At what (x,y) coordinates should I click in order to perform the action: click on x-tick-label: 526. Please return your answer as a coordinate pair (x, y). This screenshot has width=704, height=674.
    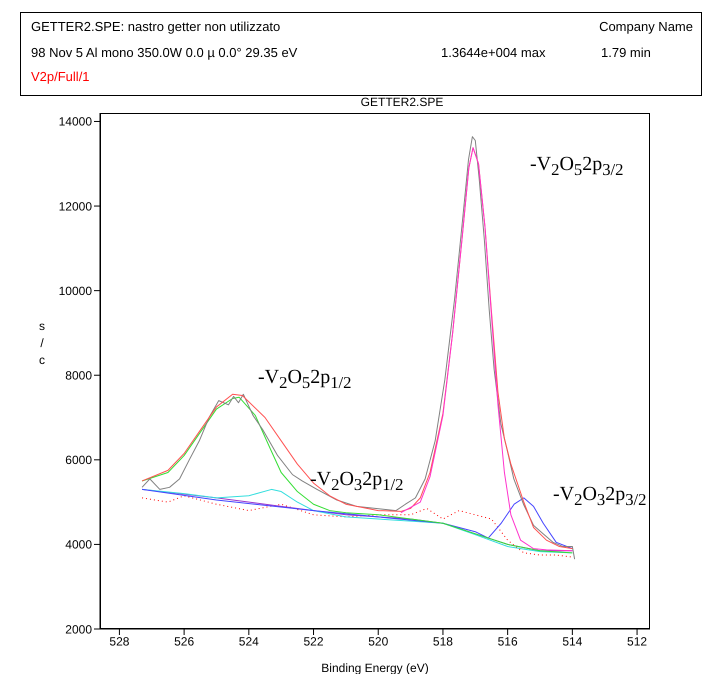
    Looking at the image, I should click on (184, 641).